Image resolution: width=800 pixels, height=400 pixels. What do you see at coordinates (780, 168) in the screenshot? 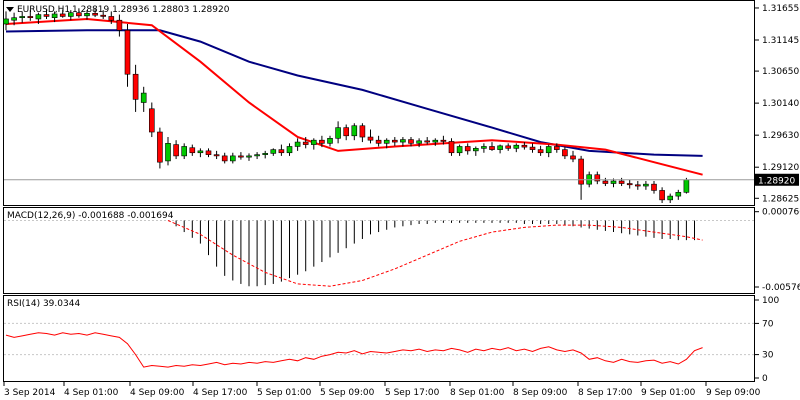
I see `price-tick-label: 1.29120` at bounding box center [780, 168].